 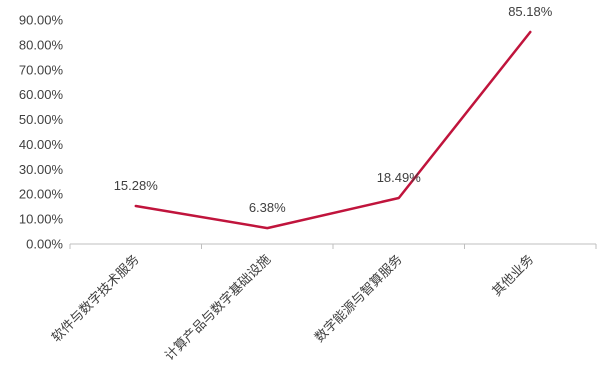 I want to click on y-tick-label: 30.00%, so click(x=41, y=169).